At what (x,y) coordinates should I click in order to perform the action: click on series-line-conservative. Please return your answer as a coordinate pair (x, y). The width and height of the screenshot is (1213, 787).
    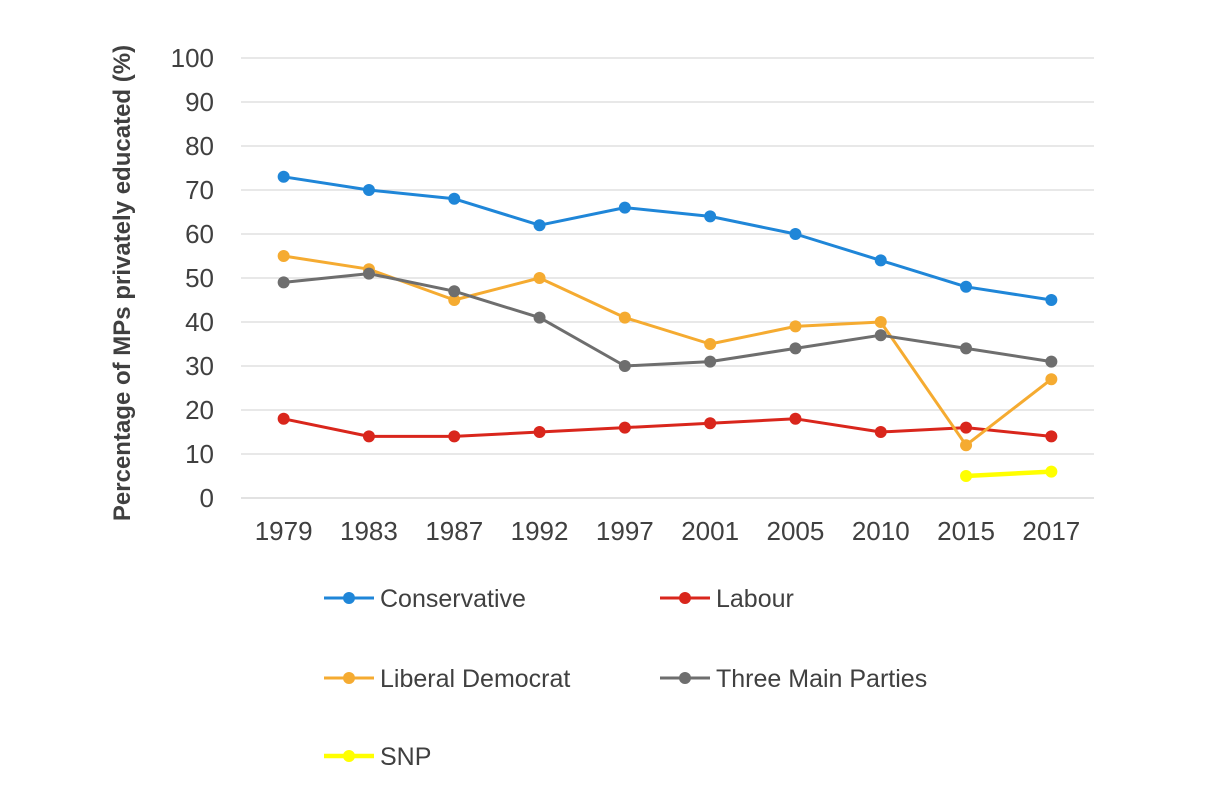
    Looking at the image, I should click on (667, 238).